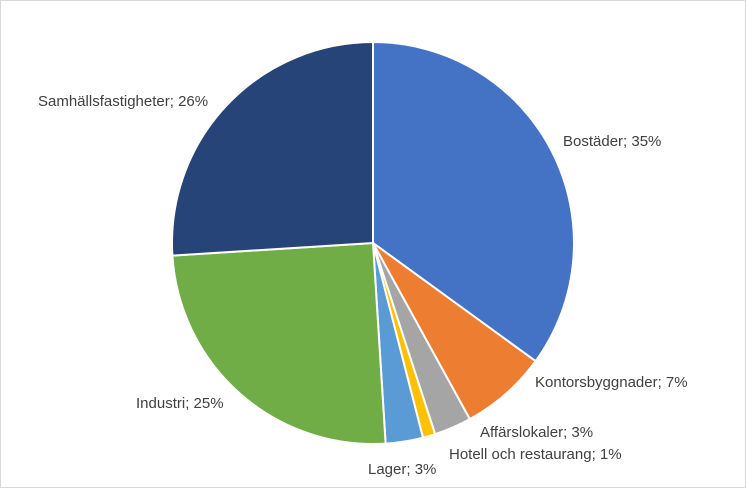 This screenshot has height=488, width=746. What do you see at coordinates (279, 343) in the screenshot?
I see `pie-slice-industri` at bounding box center [279, 343].